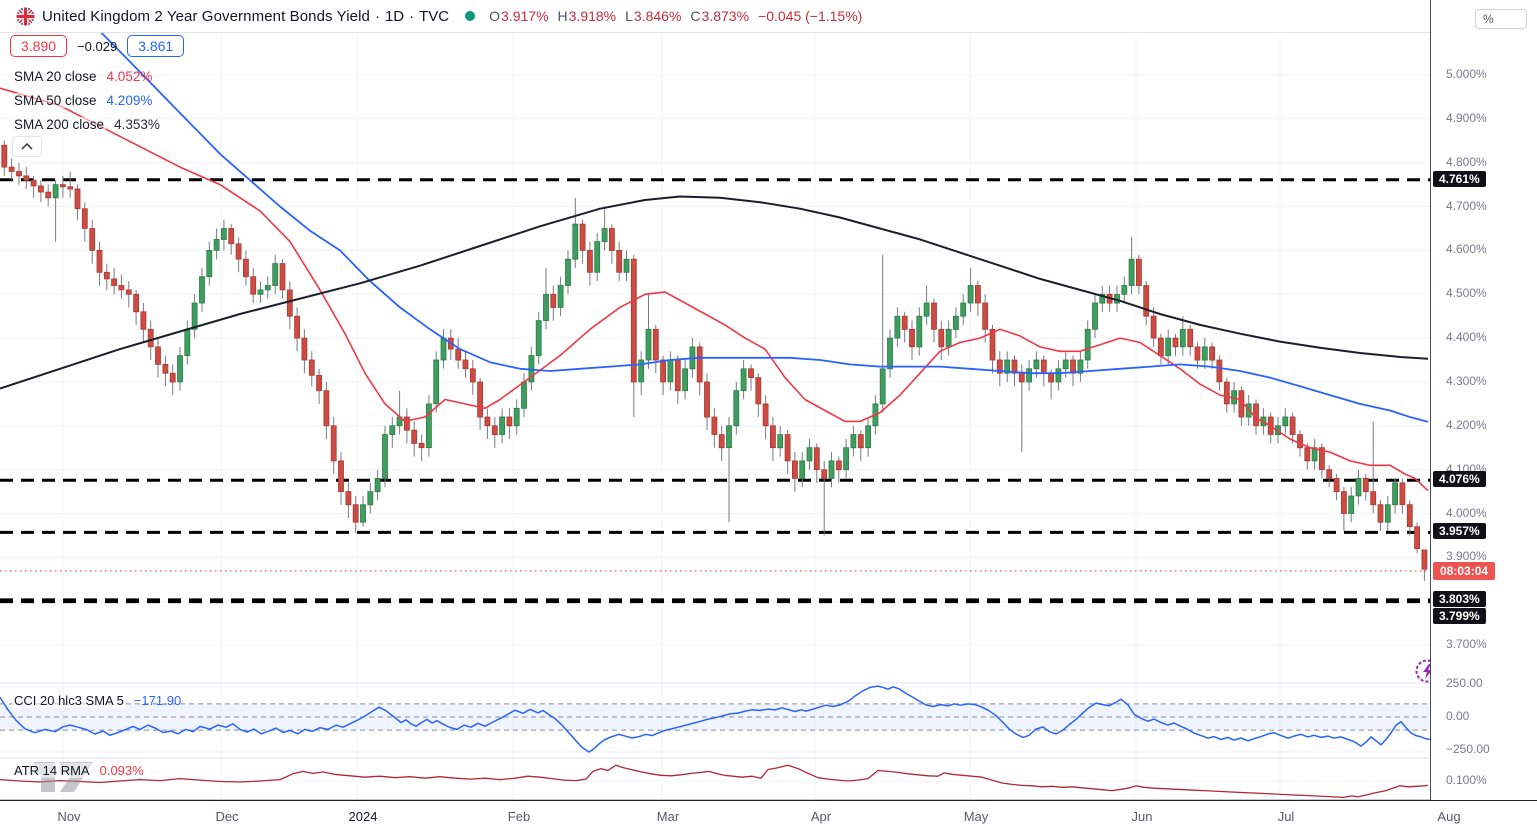 The width and height of the screenshot is (1537, 832). Describe the element at coordinates (39, 46) in the screenshot. I see `sell-price-button: 3.890` at that location.